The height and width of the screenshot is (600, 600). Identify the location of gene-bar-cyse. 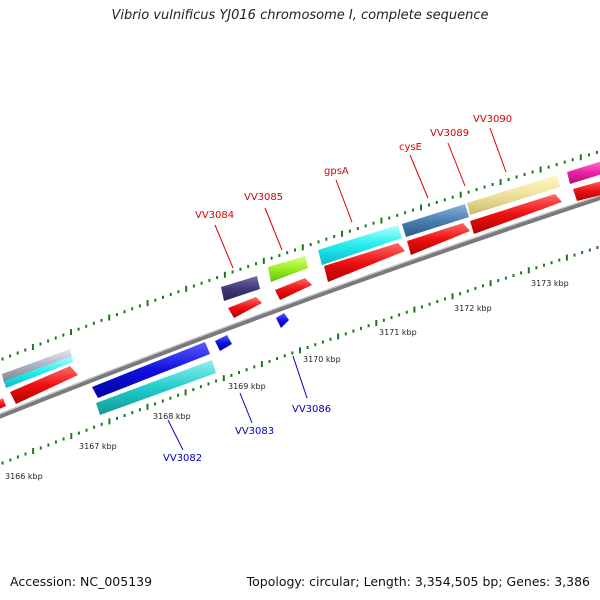
(435, 220).